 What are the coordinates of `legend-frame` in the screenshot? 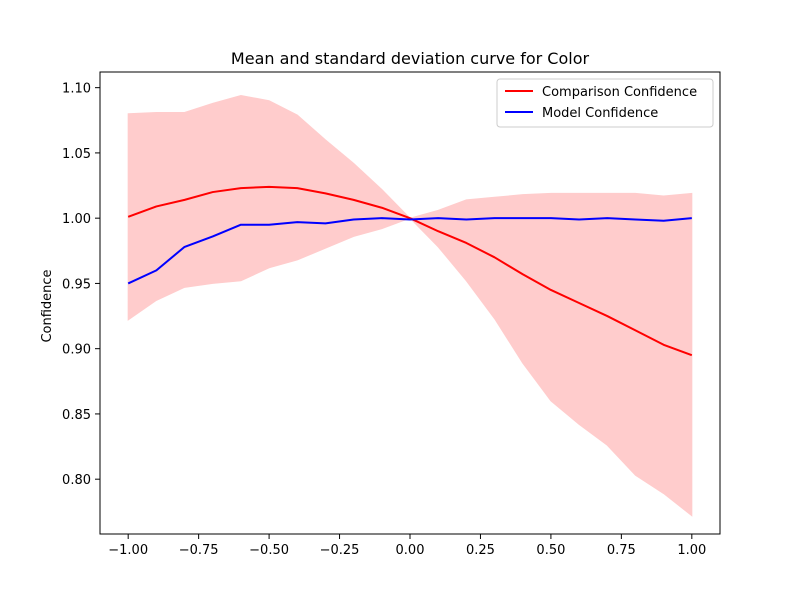 It's located at (605, 103).